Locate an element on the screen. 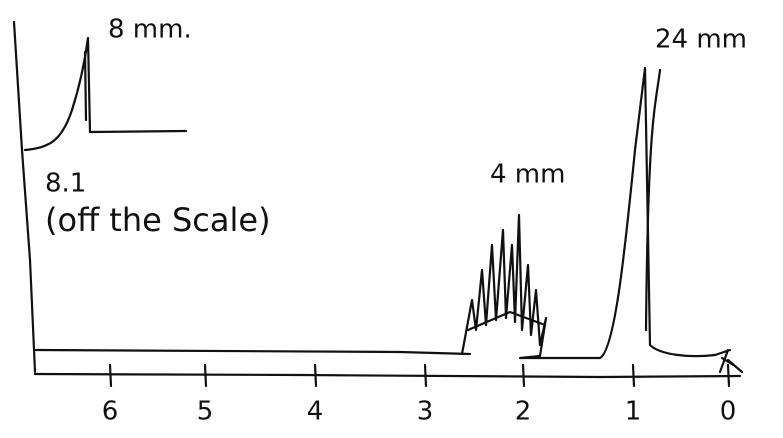 The image size is (783, 438). tick-label: 1 is located at coordinates (633, 412).